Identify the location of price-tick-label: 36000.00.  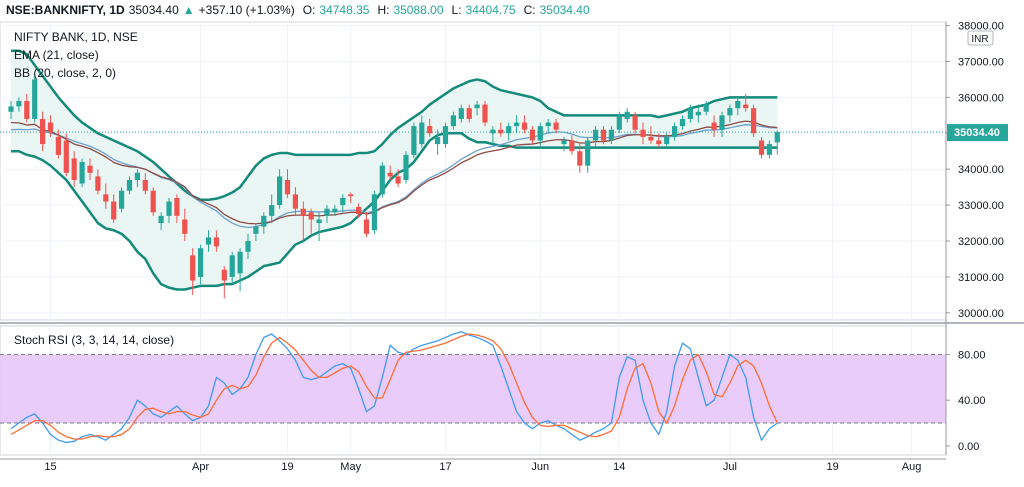
(981, 98).